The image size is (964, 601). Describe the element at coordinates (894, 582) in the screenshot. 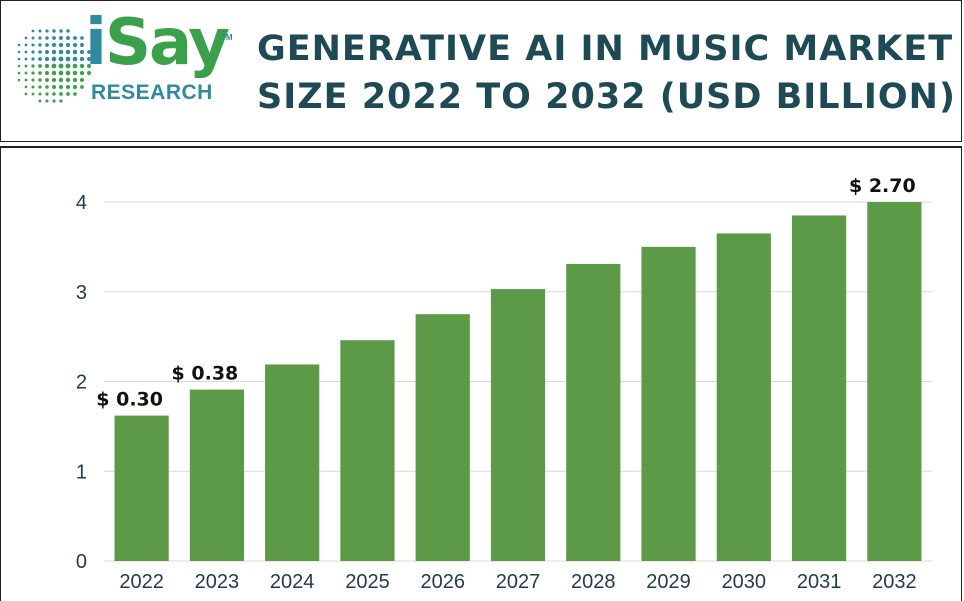

I see `x-tick-label: 2032` at that location.